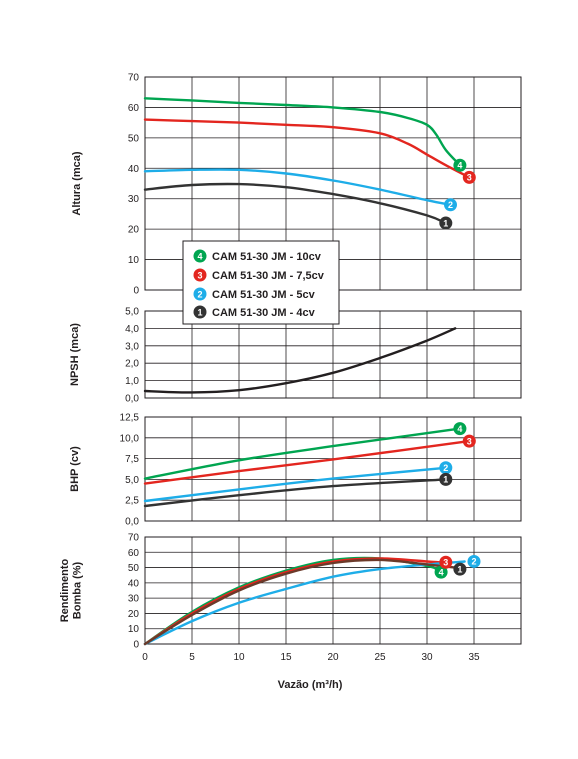  Describe the element at coordinates (145, 657) in the screenshot. I see `x-tick-label: 0` at that location.